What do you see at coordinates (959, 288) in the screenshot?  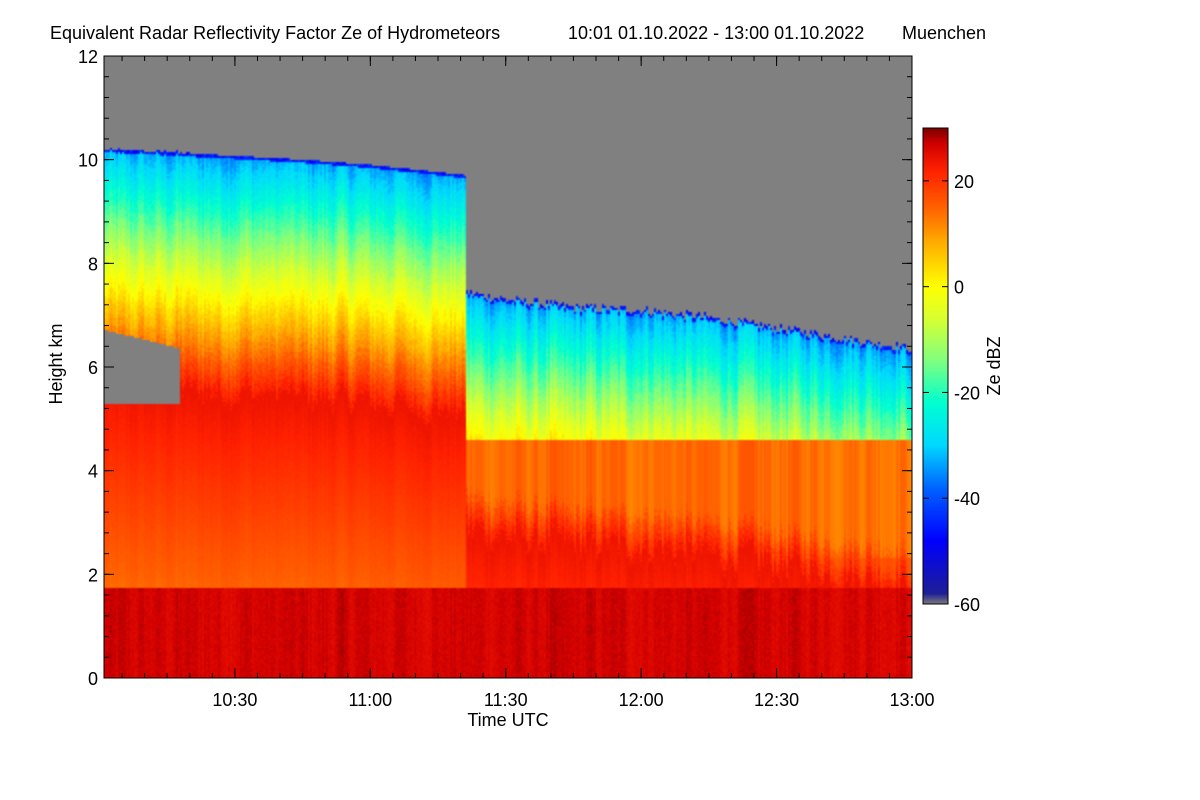 I see `colorbar-tick-label-1: 0` at bounding box center [959, 288].